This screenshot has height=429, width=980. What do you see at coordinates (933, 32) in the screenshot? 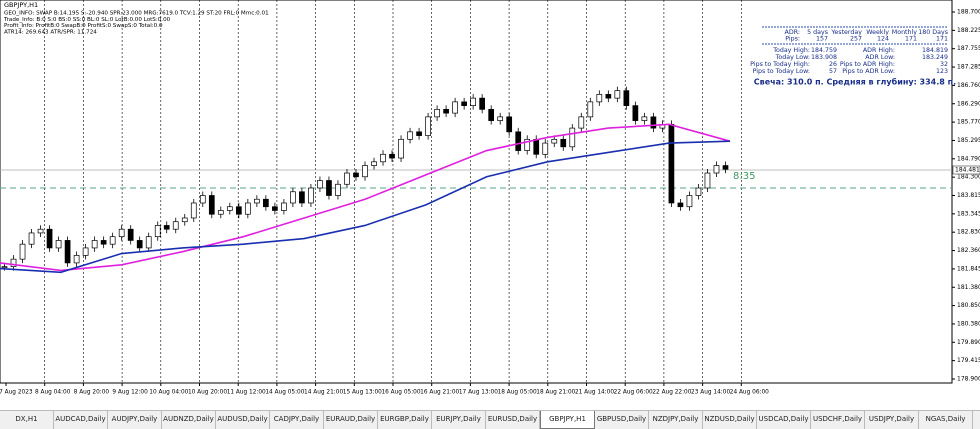
I see `panel-cell: 180 Days` at bounding box center [933, 32].